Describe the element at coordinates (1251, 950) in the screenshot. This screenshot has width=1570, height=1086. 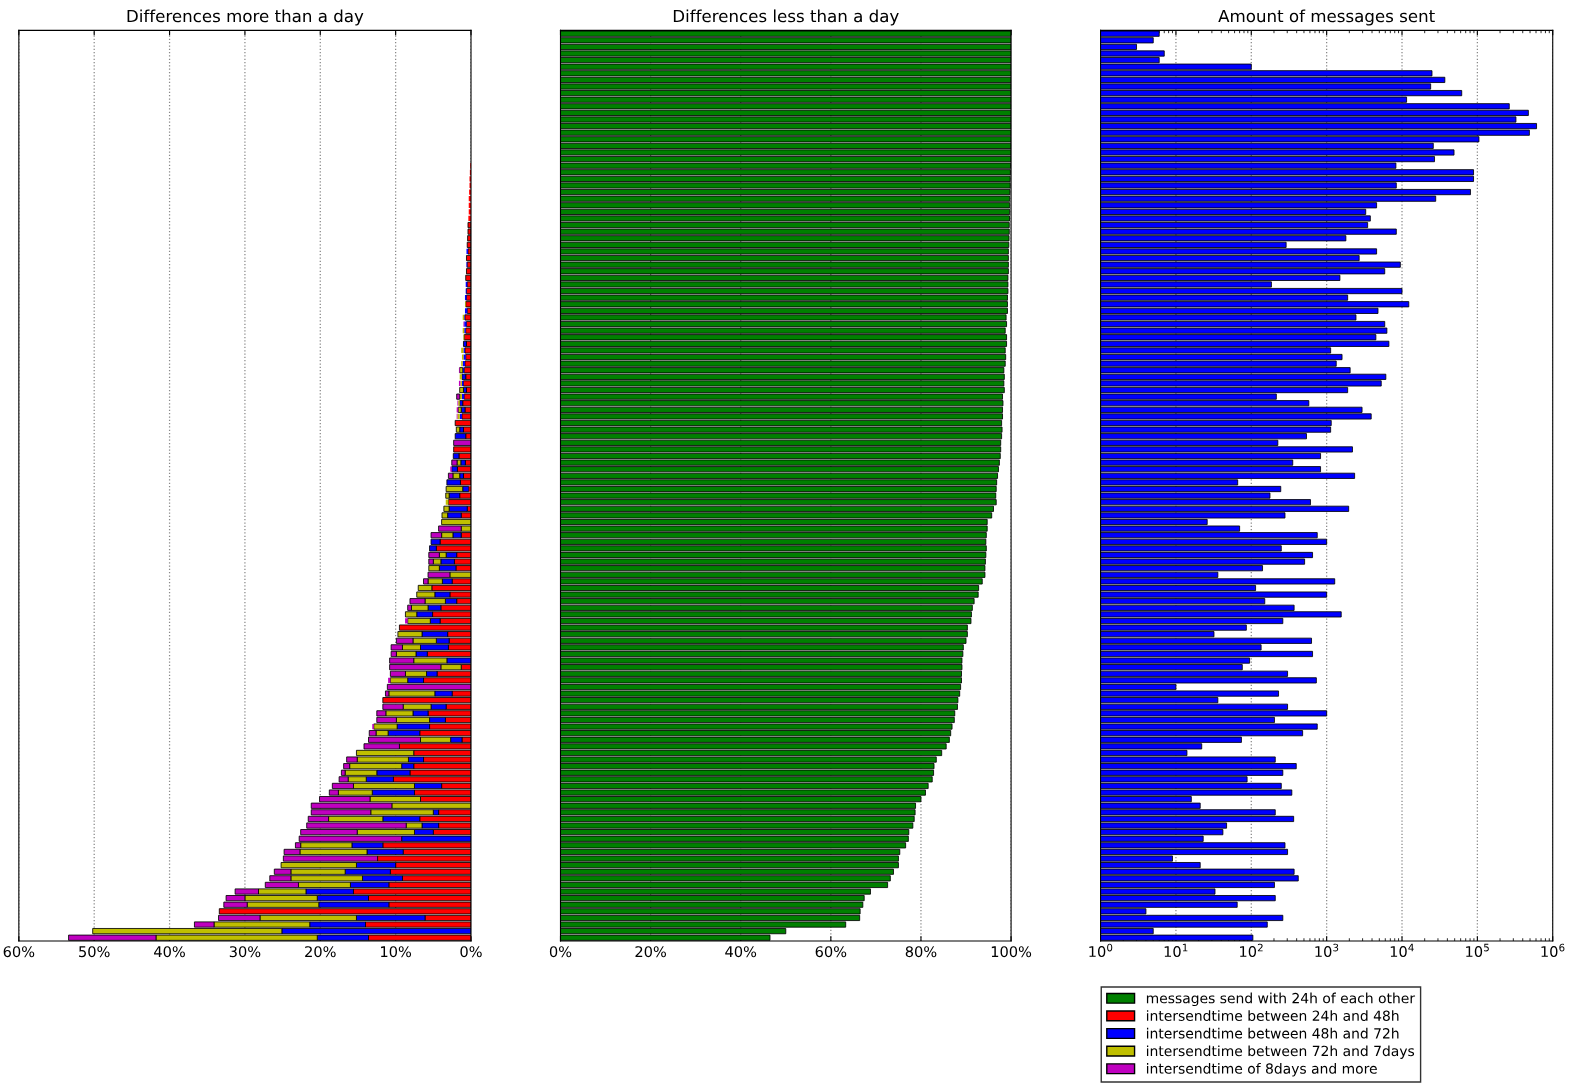
I see `x-tick-label: 10$^{2}$` at that location.